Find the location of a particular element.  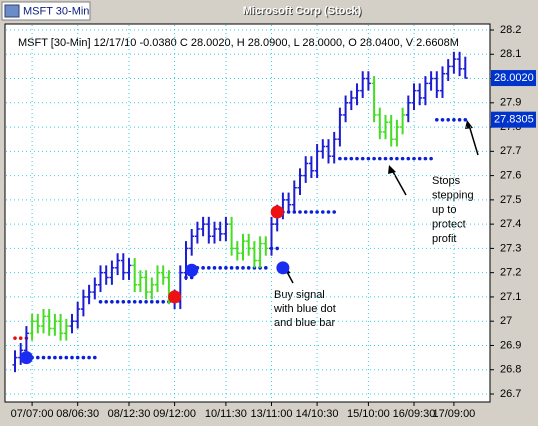

price-tag is located at coordinates (513, 78).